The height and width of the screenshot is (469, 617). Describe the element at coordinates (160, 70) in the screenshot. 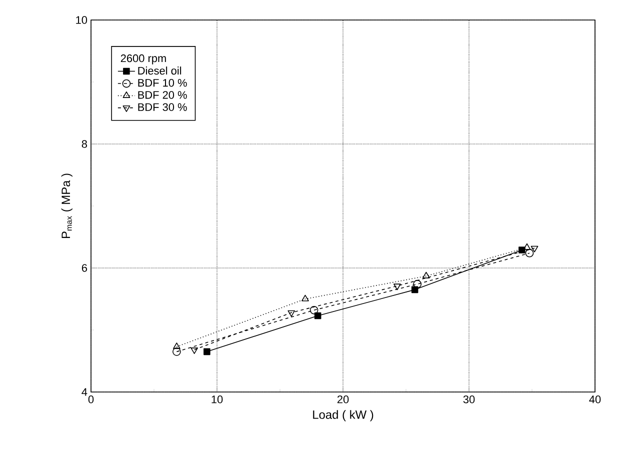

I see `legend-label: Diesel oil` at that location.